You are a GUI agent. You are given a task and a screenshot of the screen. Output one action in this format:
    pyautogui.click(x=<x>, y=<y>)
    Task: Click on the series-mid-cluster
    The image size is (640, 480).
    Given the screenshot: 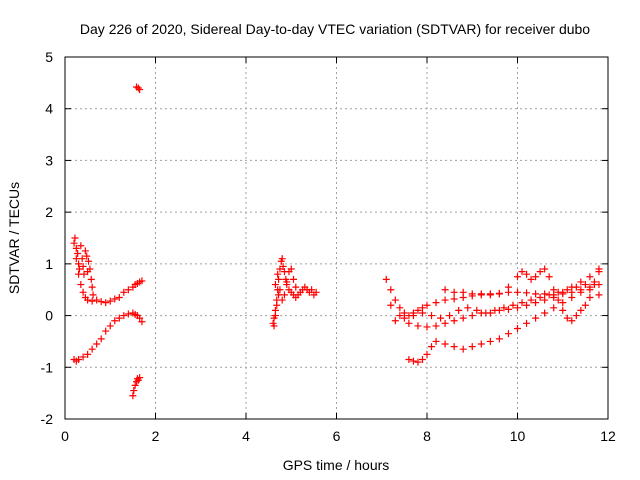 What is the action you would take?
    pyautogui.click(x=294, y=292)
    